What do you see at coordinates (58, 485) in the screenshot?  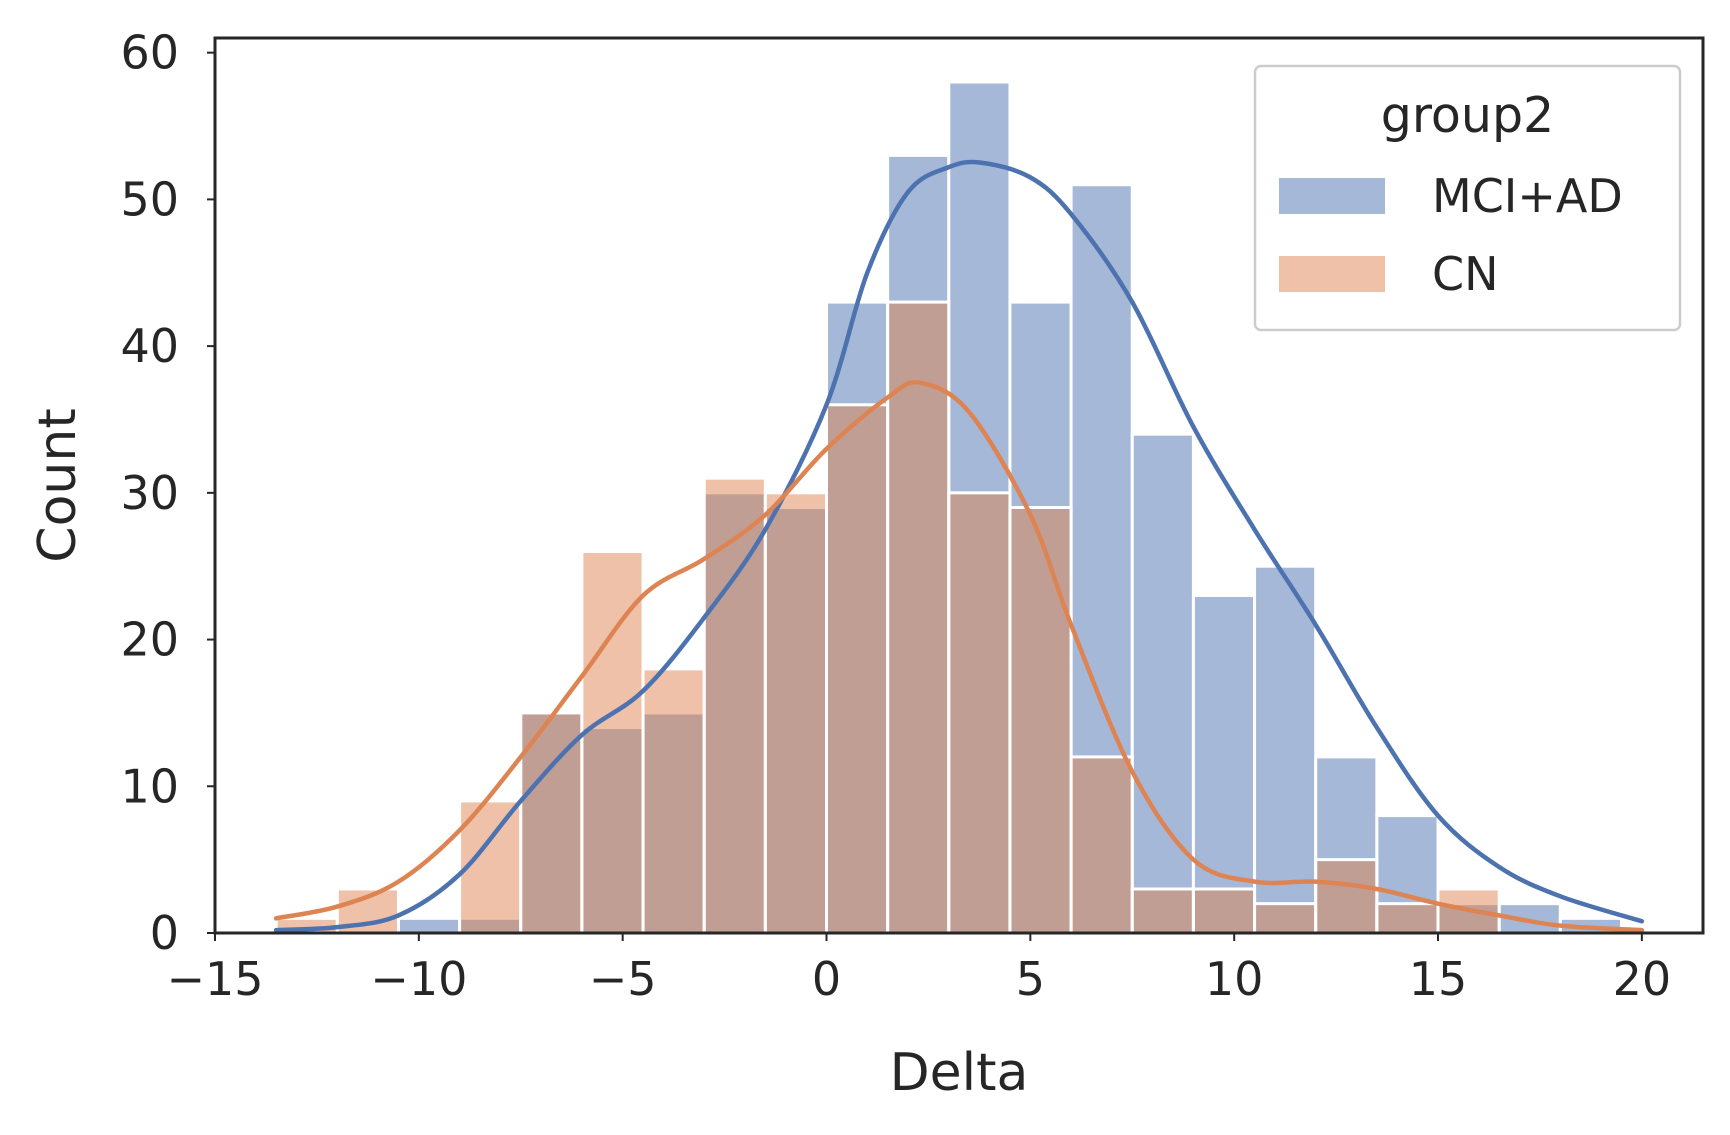 I see `y-axis-label: Count` at bounding box center [58, 485].